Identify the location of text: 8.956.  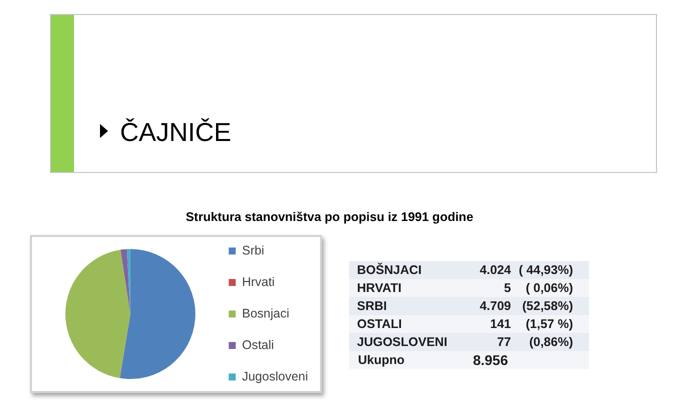
(490, 360).